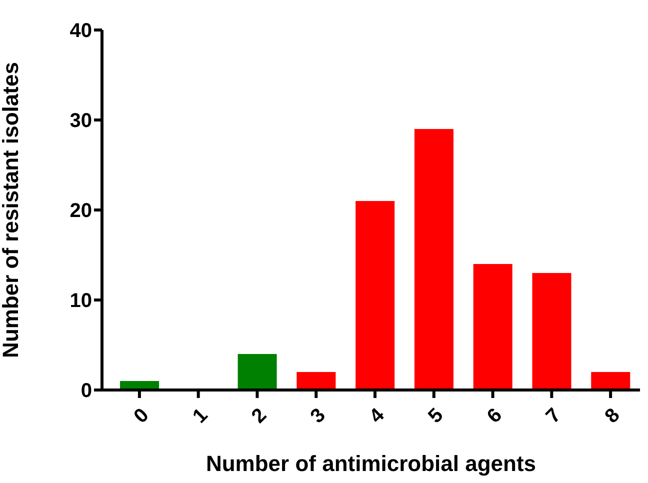 Image resolution: width=648 pixels, height=483 pixels. Describe the element at coordinates (11, 210) in the screenshot. I see `y-axis-title: Number of resistant isolates` at that location.